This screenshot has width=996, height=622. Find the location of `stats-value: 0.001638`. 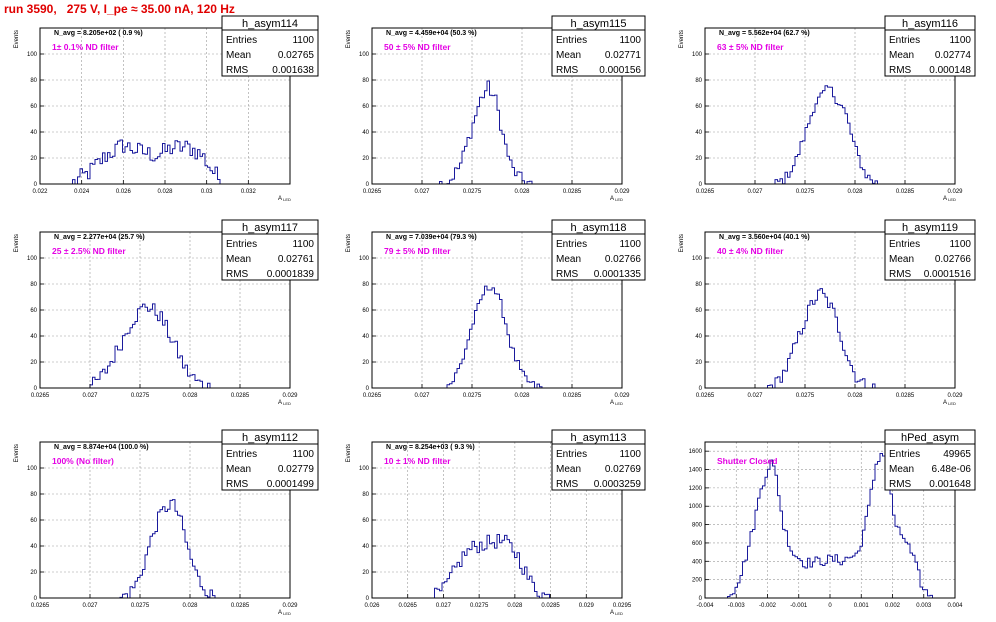

stats-value: 0.001638 is located at coordinates (293, 70).